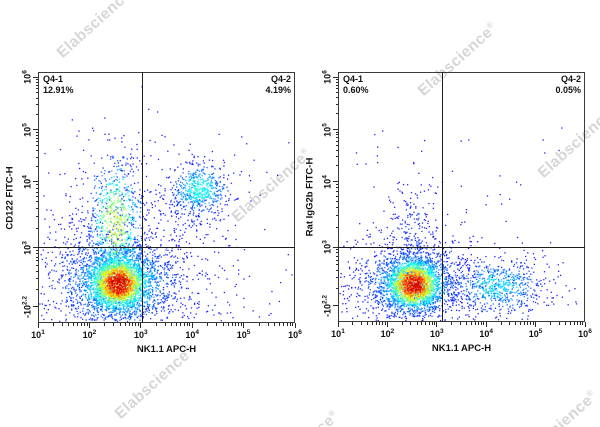 The height and width of the screenshot is (427, 600). I want to click on x-tick-label: 105, so click(243, 334).